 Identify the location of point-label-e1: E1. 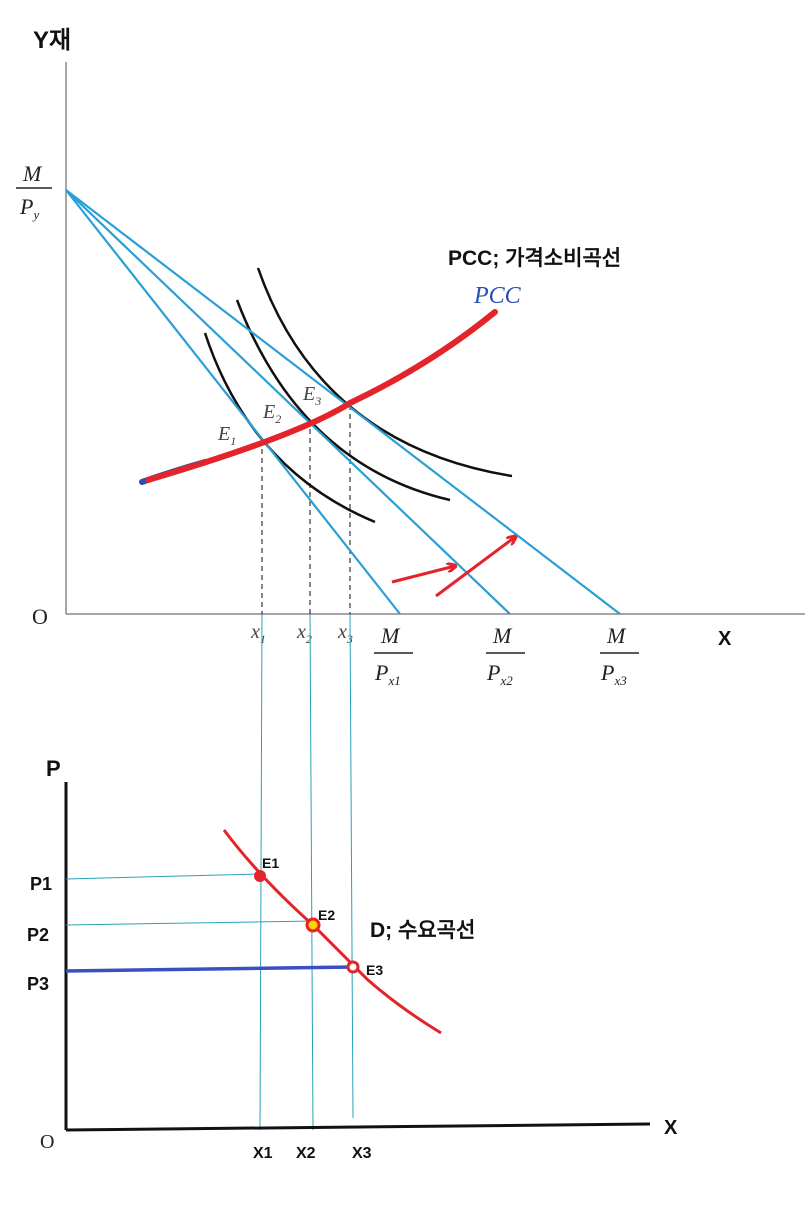
(270, 863).